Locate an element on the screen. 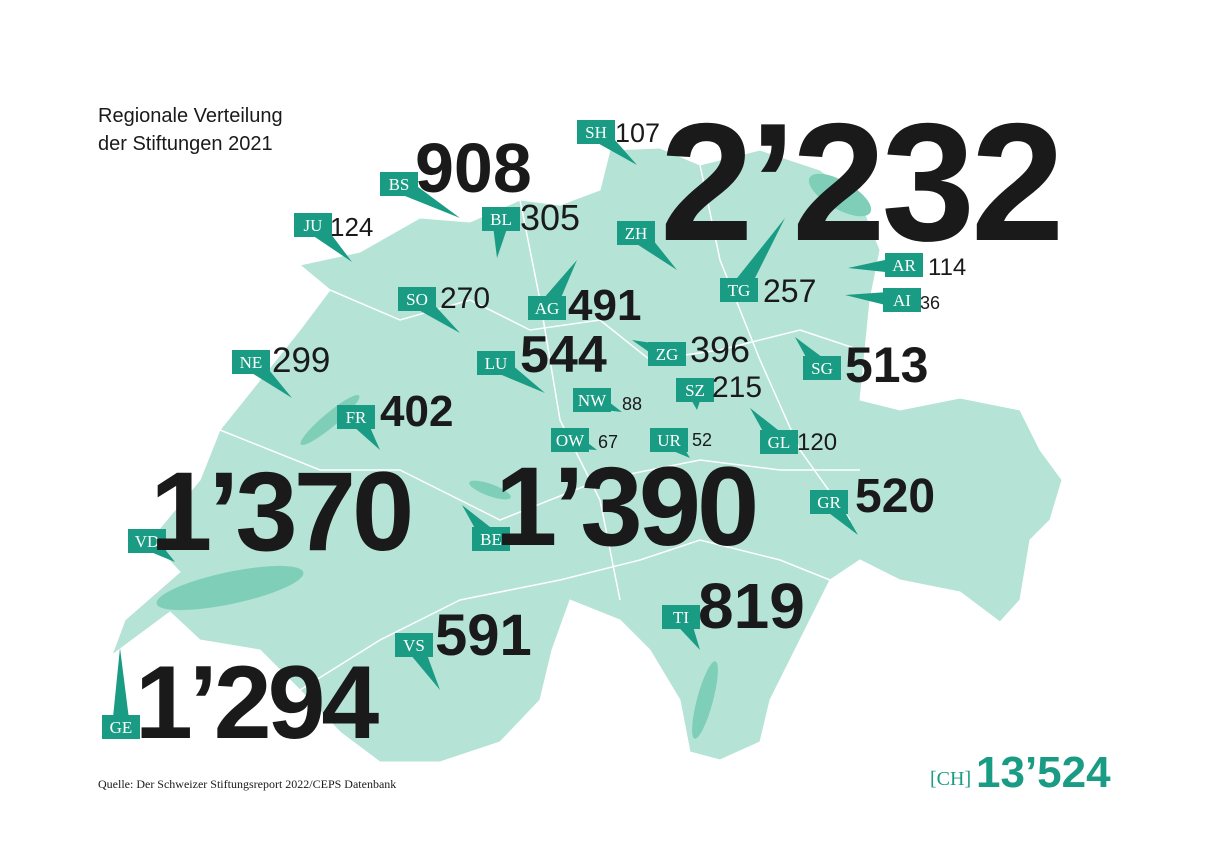  canton-code: AR is located at coordinates (904, 265).